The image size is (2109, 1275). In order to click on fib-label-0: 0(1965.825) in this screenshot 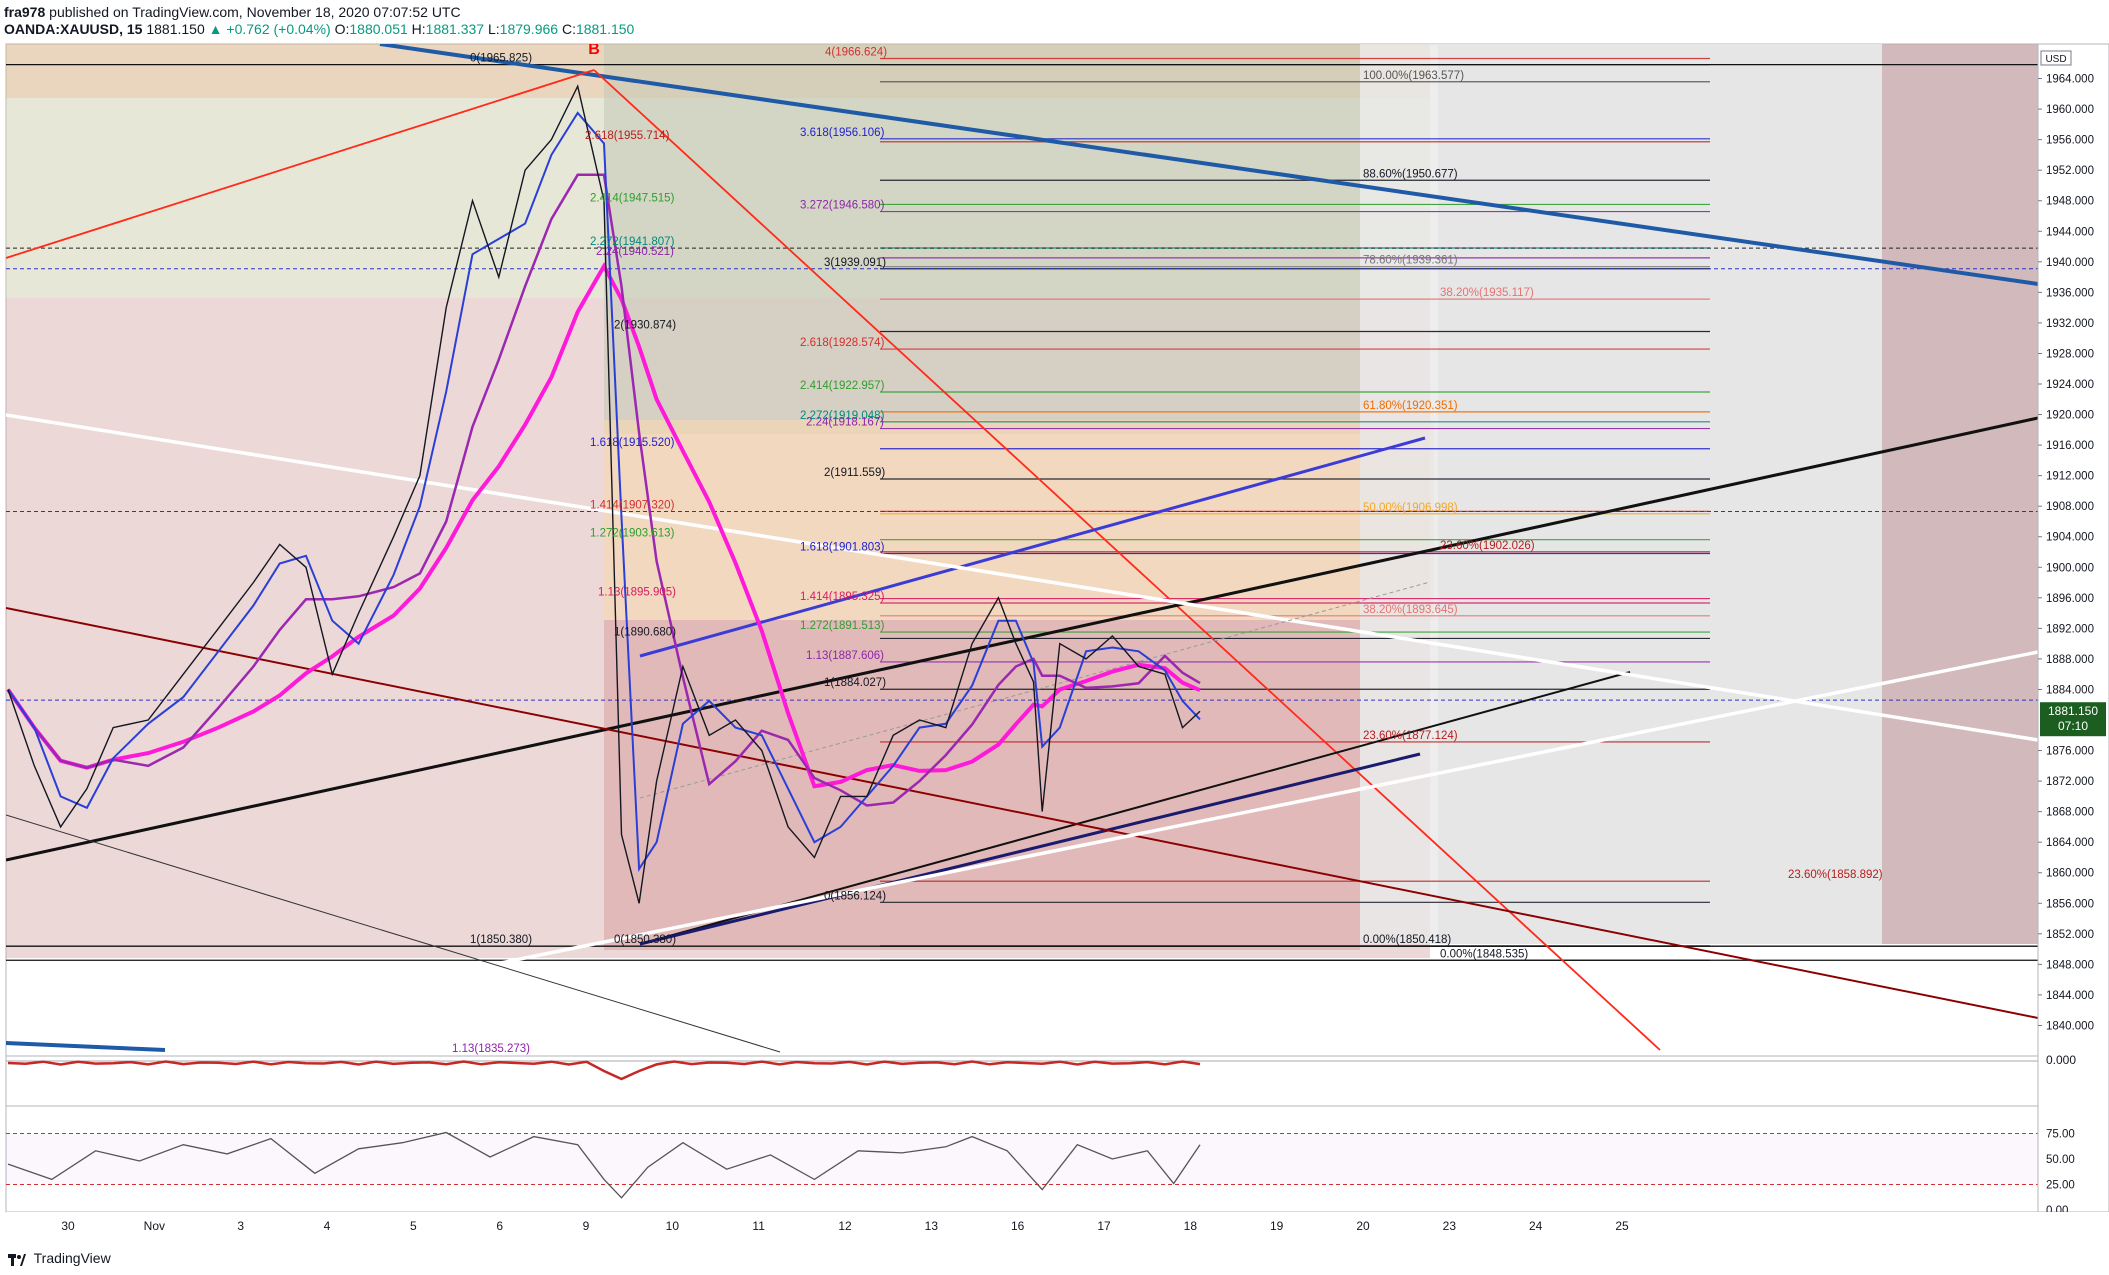, I will do `click(501, 59)`.